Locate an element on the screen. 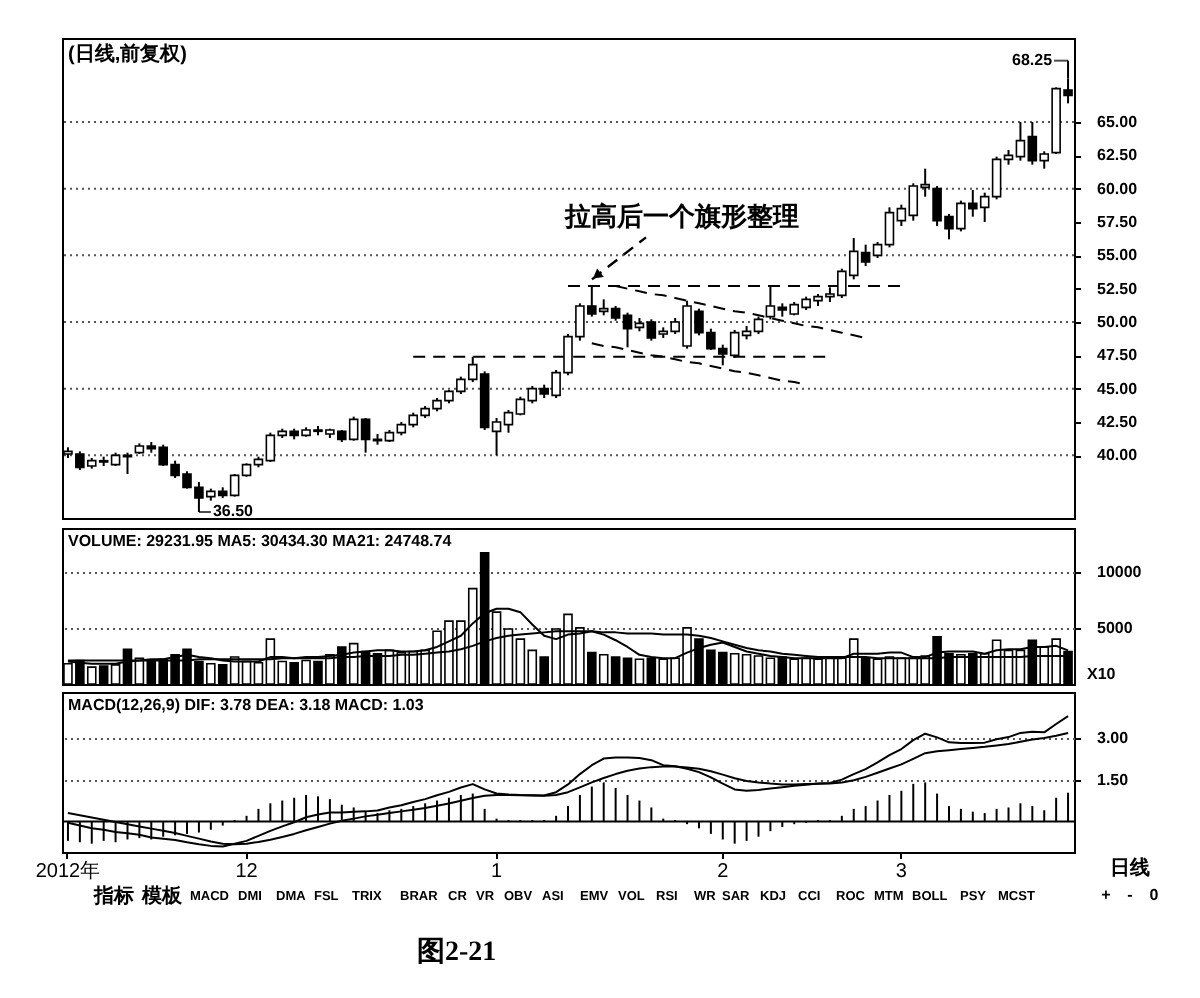  x-tick-label: 1 is located at coordinates (497, 872).